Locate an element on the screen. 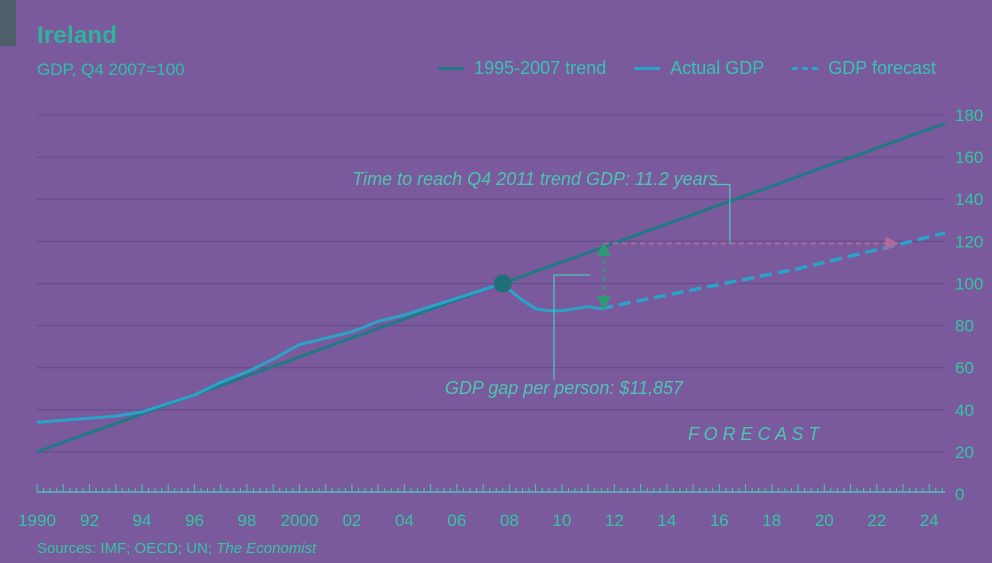 The width and height of the screenshot is (992, 563). x-tick-label-98: 98 is located at coordinates (246, 520).